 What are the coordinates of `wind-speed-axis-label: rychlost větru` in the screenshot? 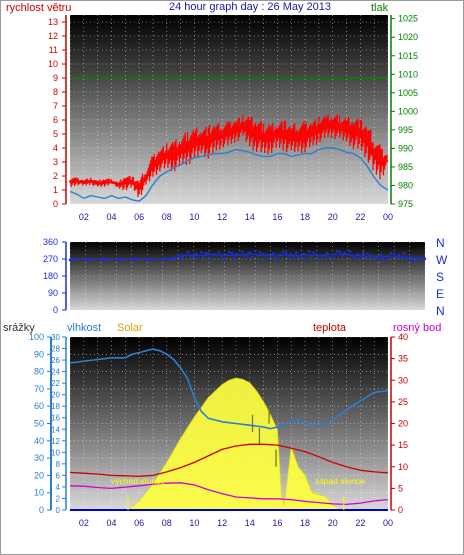 It's located at (38, 8).